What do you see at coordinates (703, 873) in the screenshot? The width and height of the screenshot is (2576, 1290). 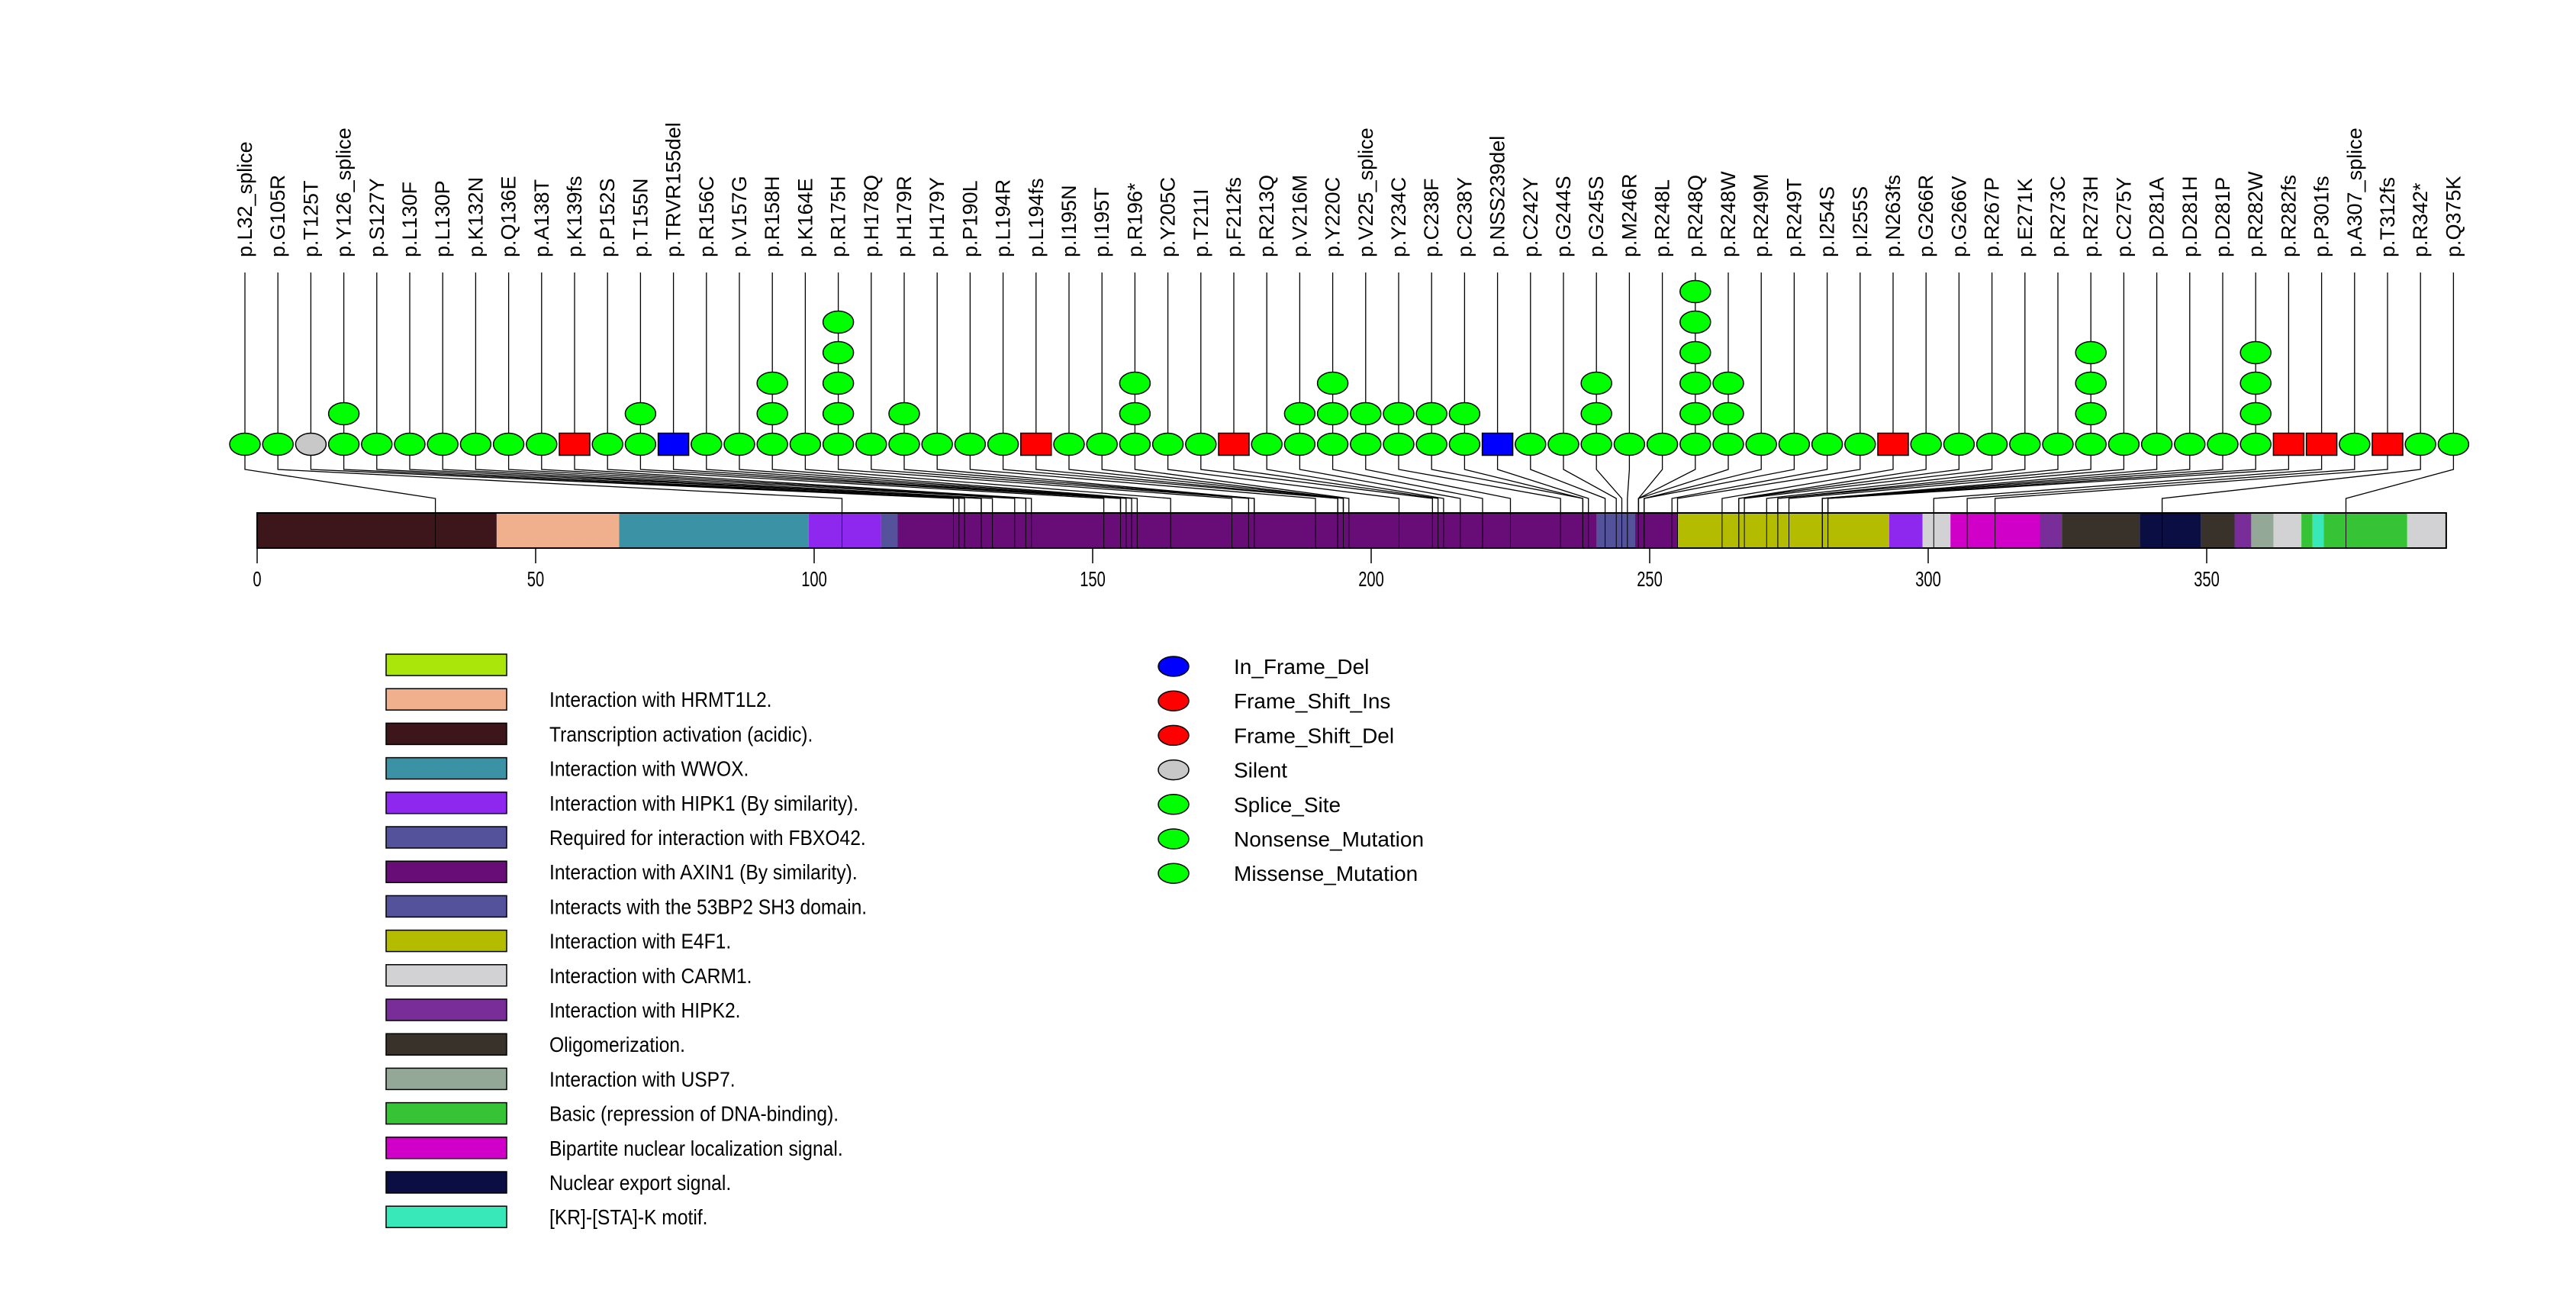 I see `domain-legend-label: Interaction with AXIN1 (By similarity).` at bounding box center [703, 873].